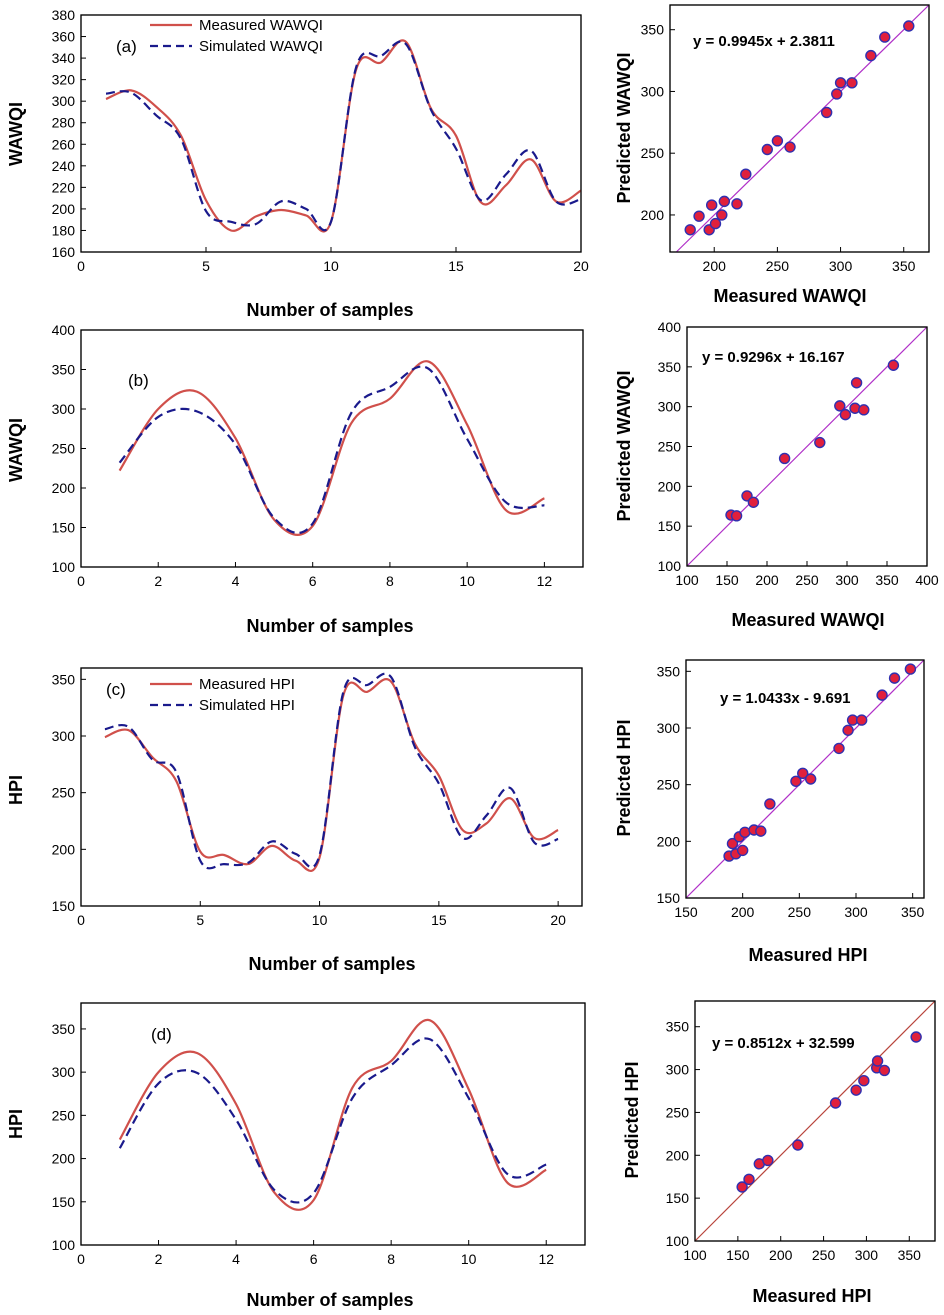 This screenshot has height=1315, width=944. Describe the element at coordinates (783, 1043) in the screenshot. I see `regression-equation: y = 0.8512x + 32.599` at that location.